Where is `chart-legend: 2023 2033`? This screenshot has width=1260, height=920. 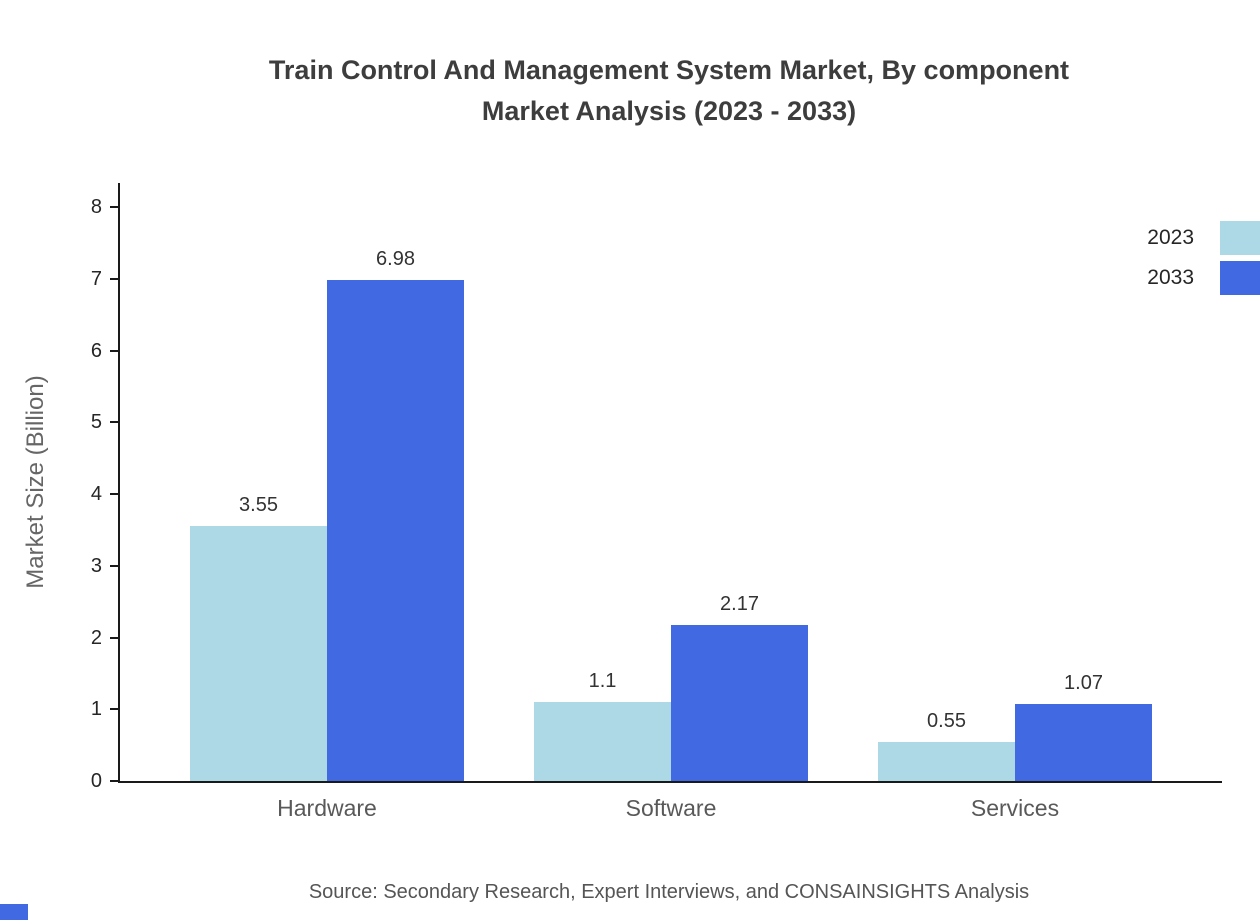 chart-legend: 2023 2033 is located at coordinates (1203, 261).